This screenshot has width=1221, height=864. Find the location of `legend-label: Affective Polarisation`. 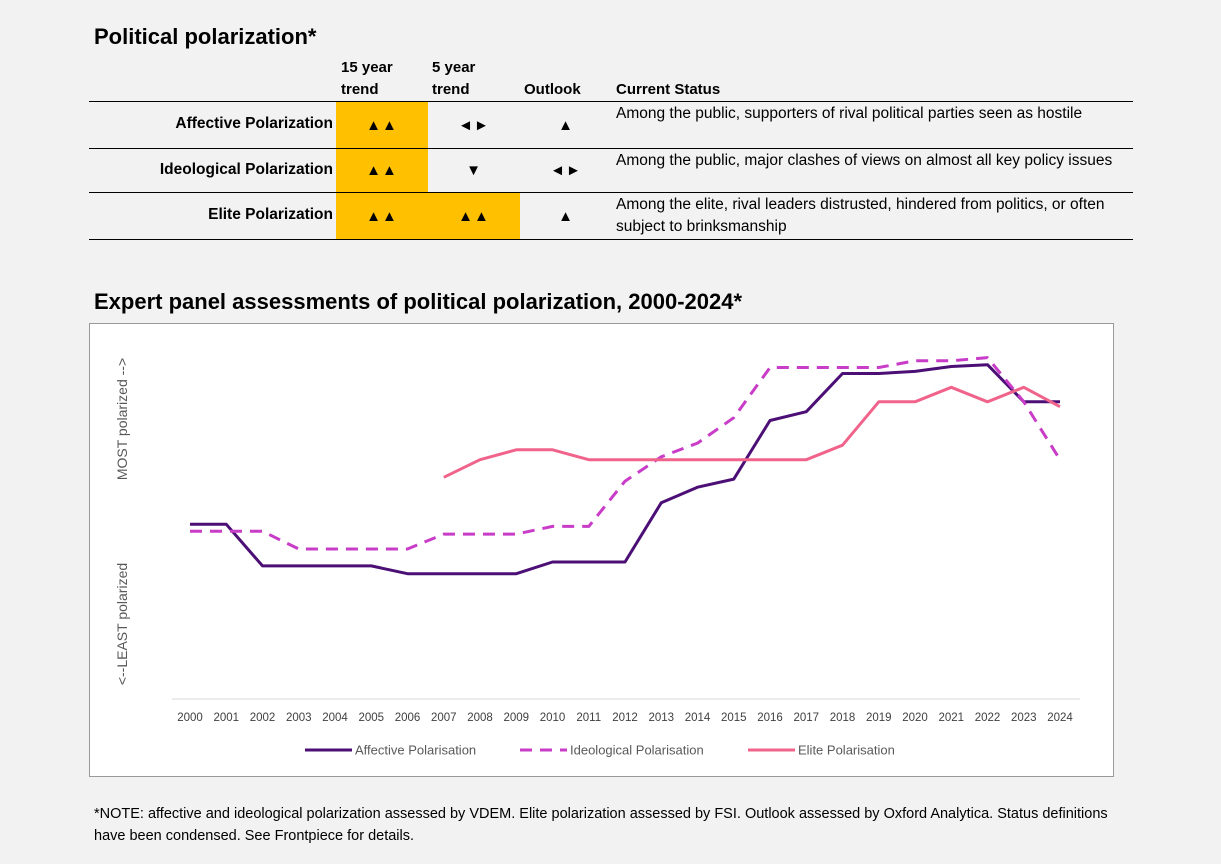

legend-label: Affective Polarisation is located at coordinates (415, 750).